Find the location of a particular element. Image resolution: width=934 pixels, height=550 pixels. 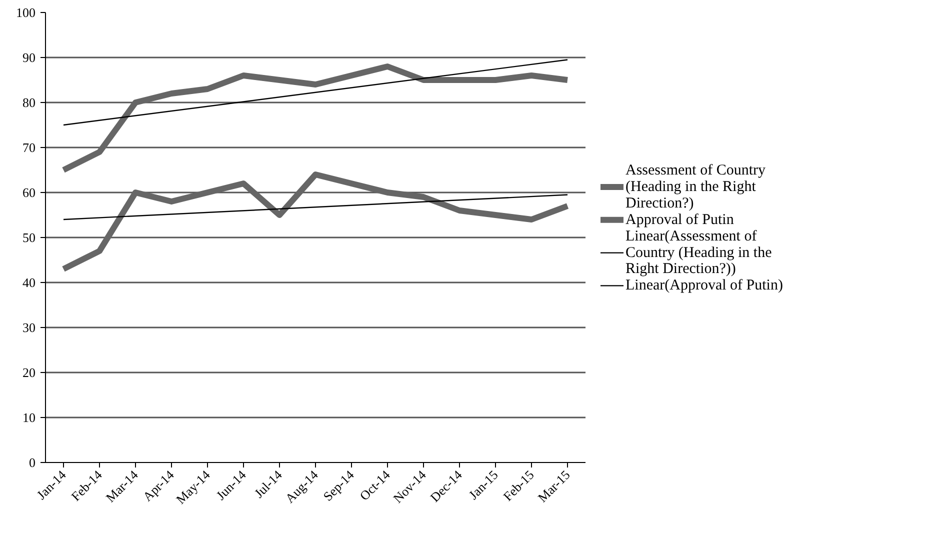

y-tick-label: 90 is located at coordinates (29, 57).